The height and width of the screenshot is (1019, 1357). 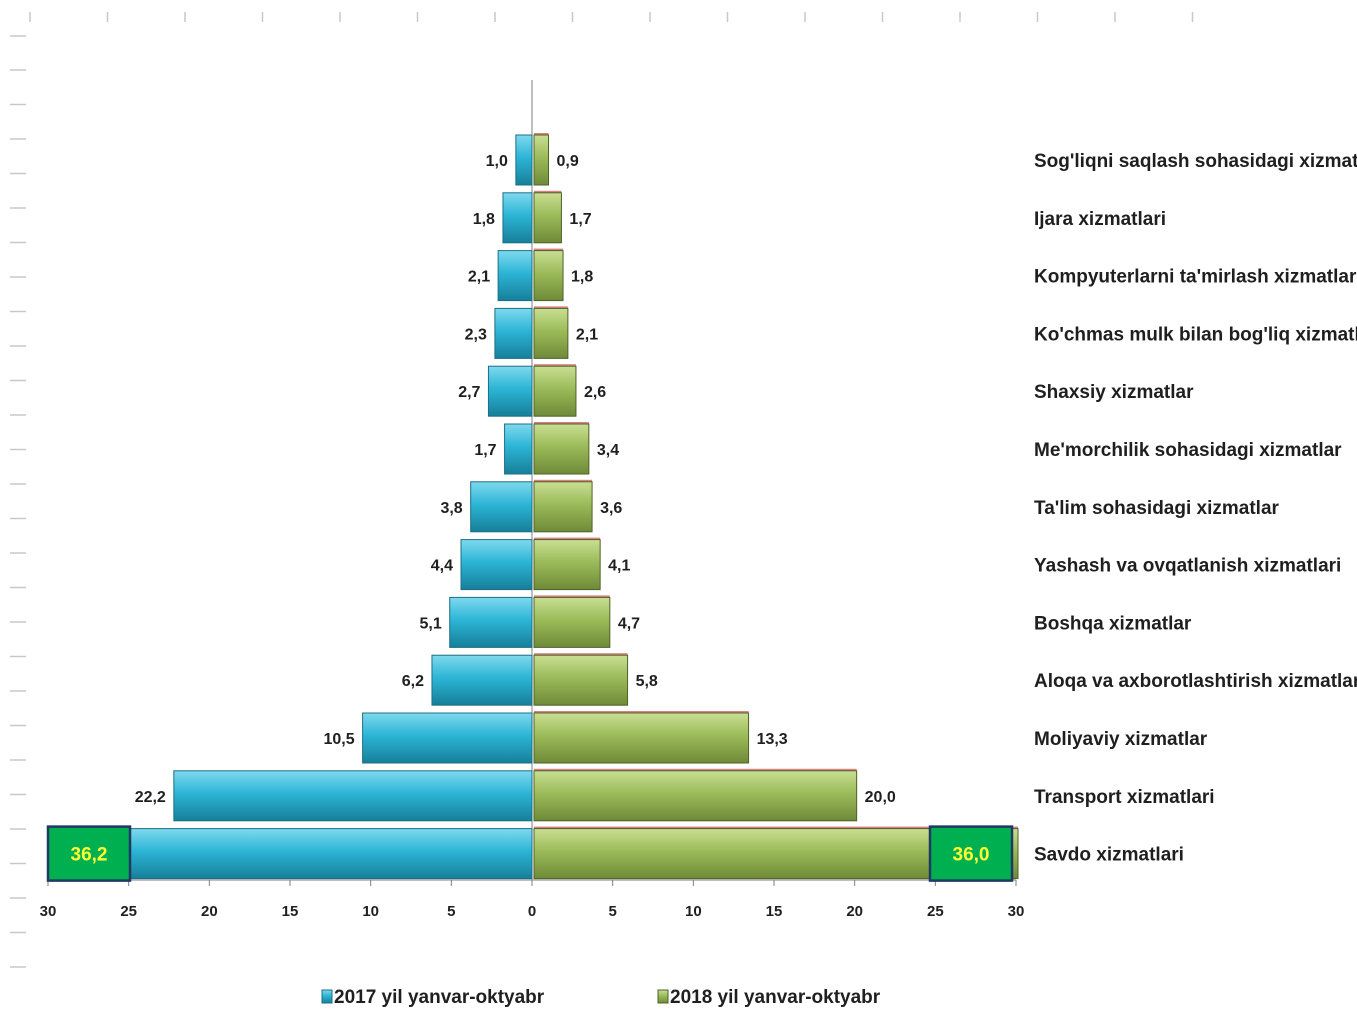 I want to click on value-label-2017: 6,2, so click(x=413, y=681).